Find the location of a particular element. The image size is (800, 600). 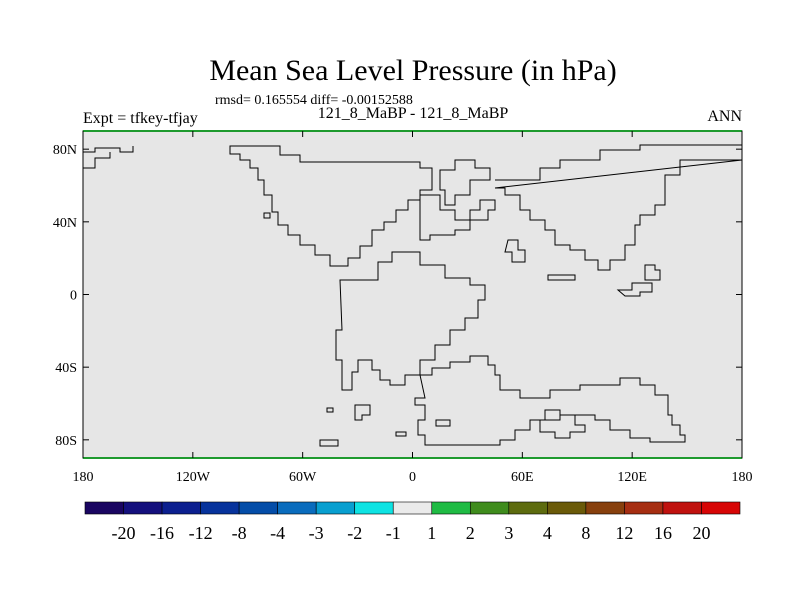

colorbar-label: 12 is located at coordinates (624, 533).